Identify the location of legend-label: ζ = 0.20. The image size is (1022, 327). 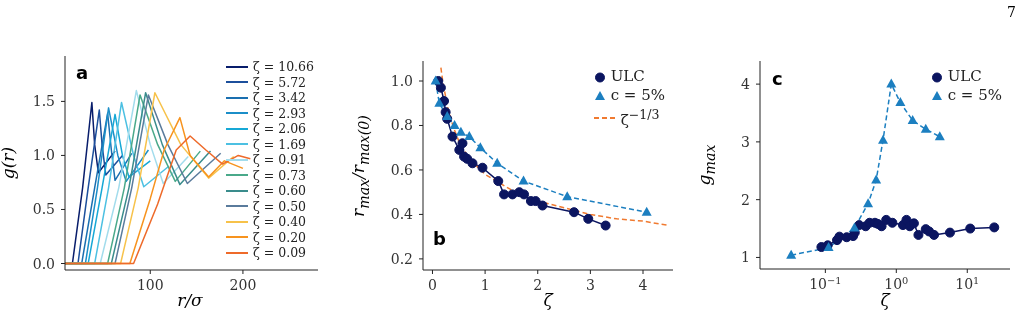
(280, 237).